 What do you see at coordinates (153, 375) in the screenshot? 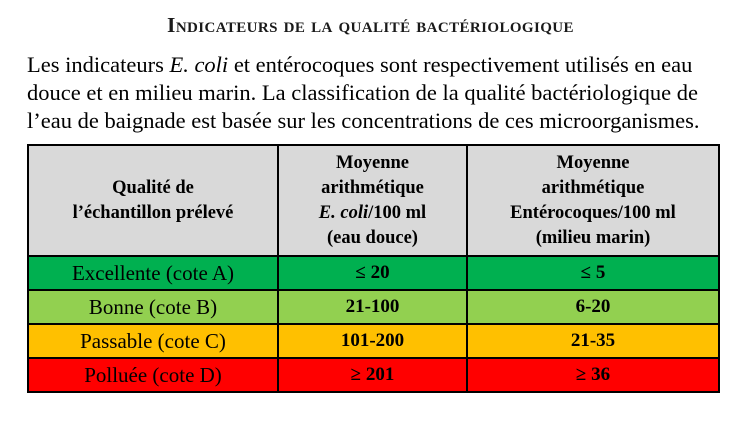
I see `row-label: Polluée (cote D)` at bounding box center [153, 375].